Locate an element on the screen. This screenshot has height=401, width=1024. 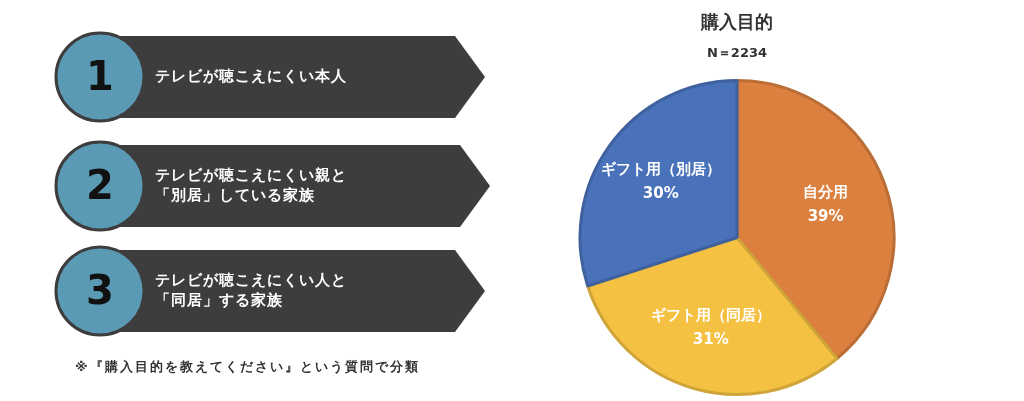
text: 3 is located at coordinates (100, 290).